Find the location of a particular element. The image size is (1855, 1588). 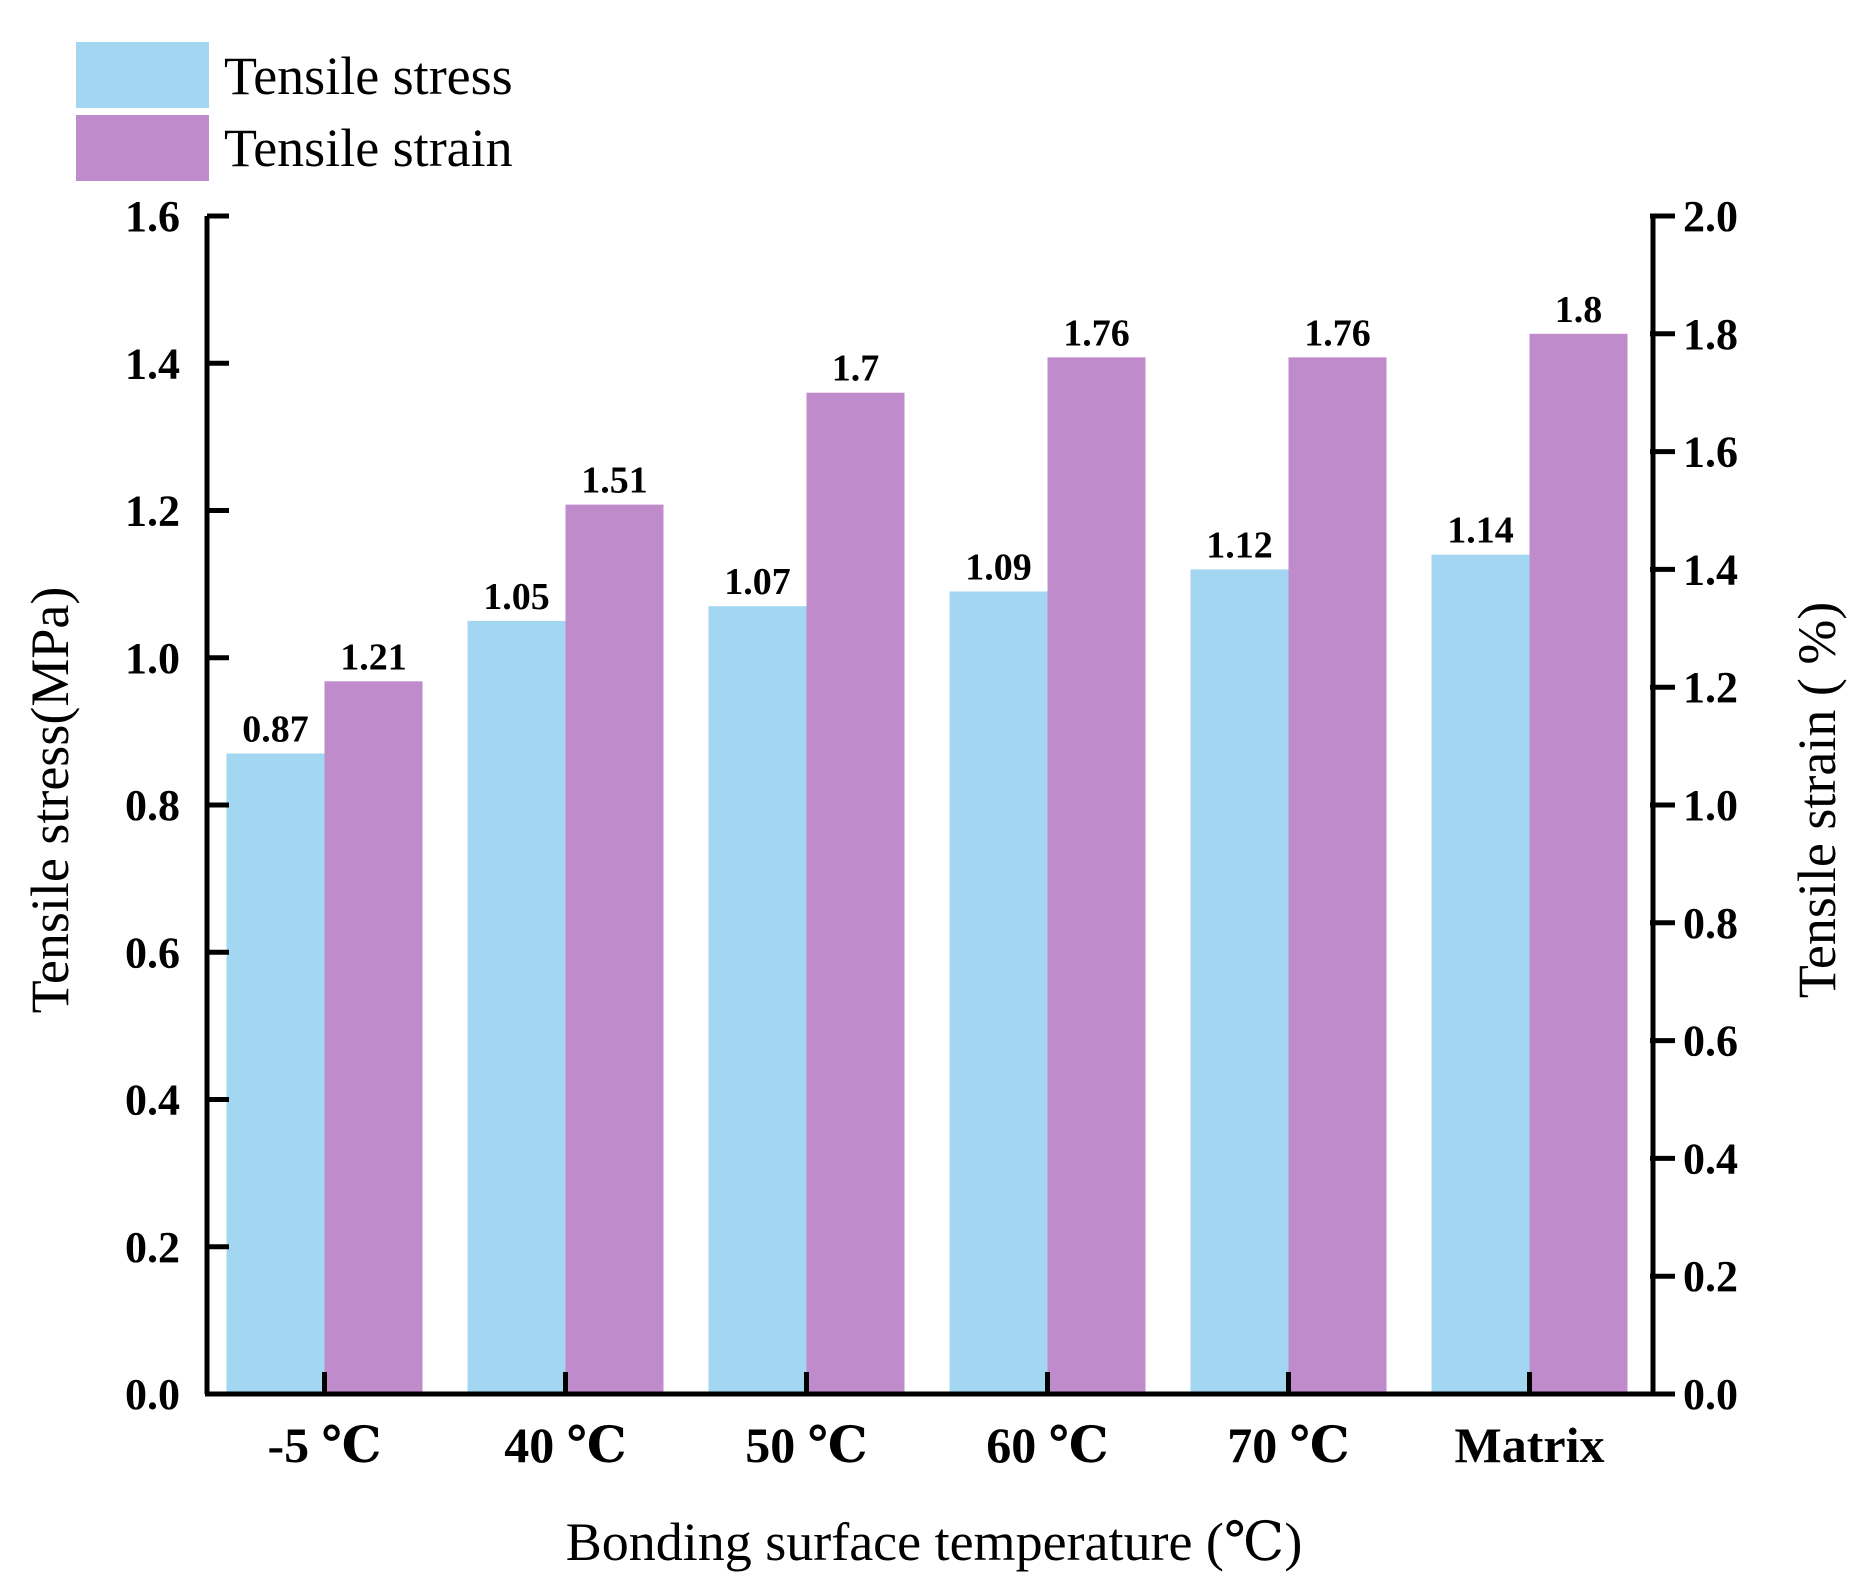

data-label-tensile-strain-50: 1.7 is located at coordinates (856, 369).